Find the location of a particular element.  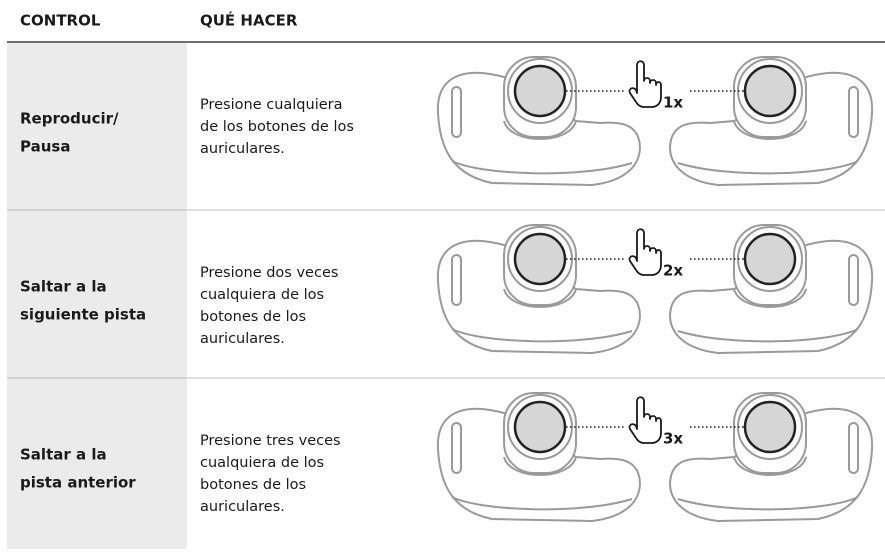

header-control: CONTROL is located at coordinates (60, 21).